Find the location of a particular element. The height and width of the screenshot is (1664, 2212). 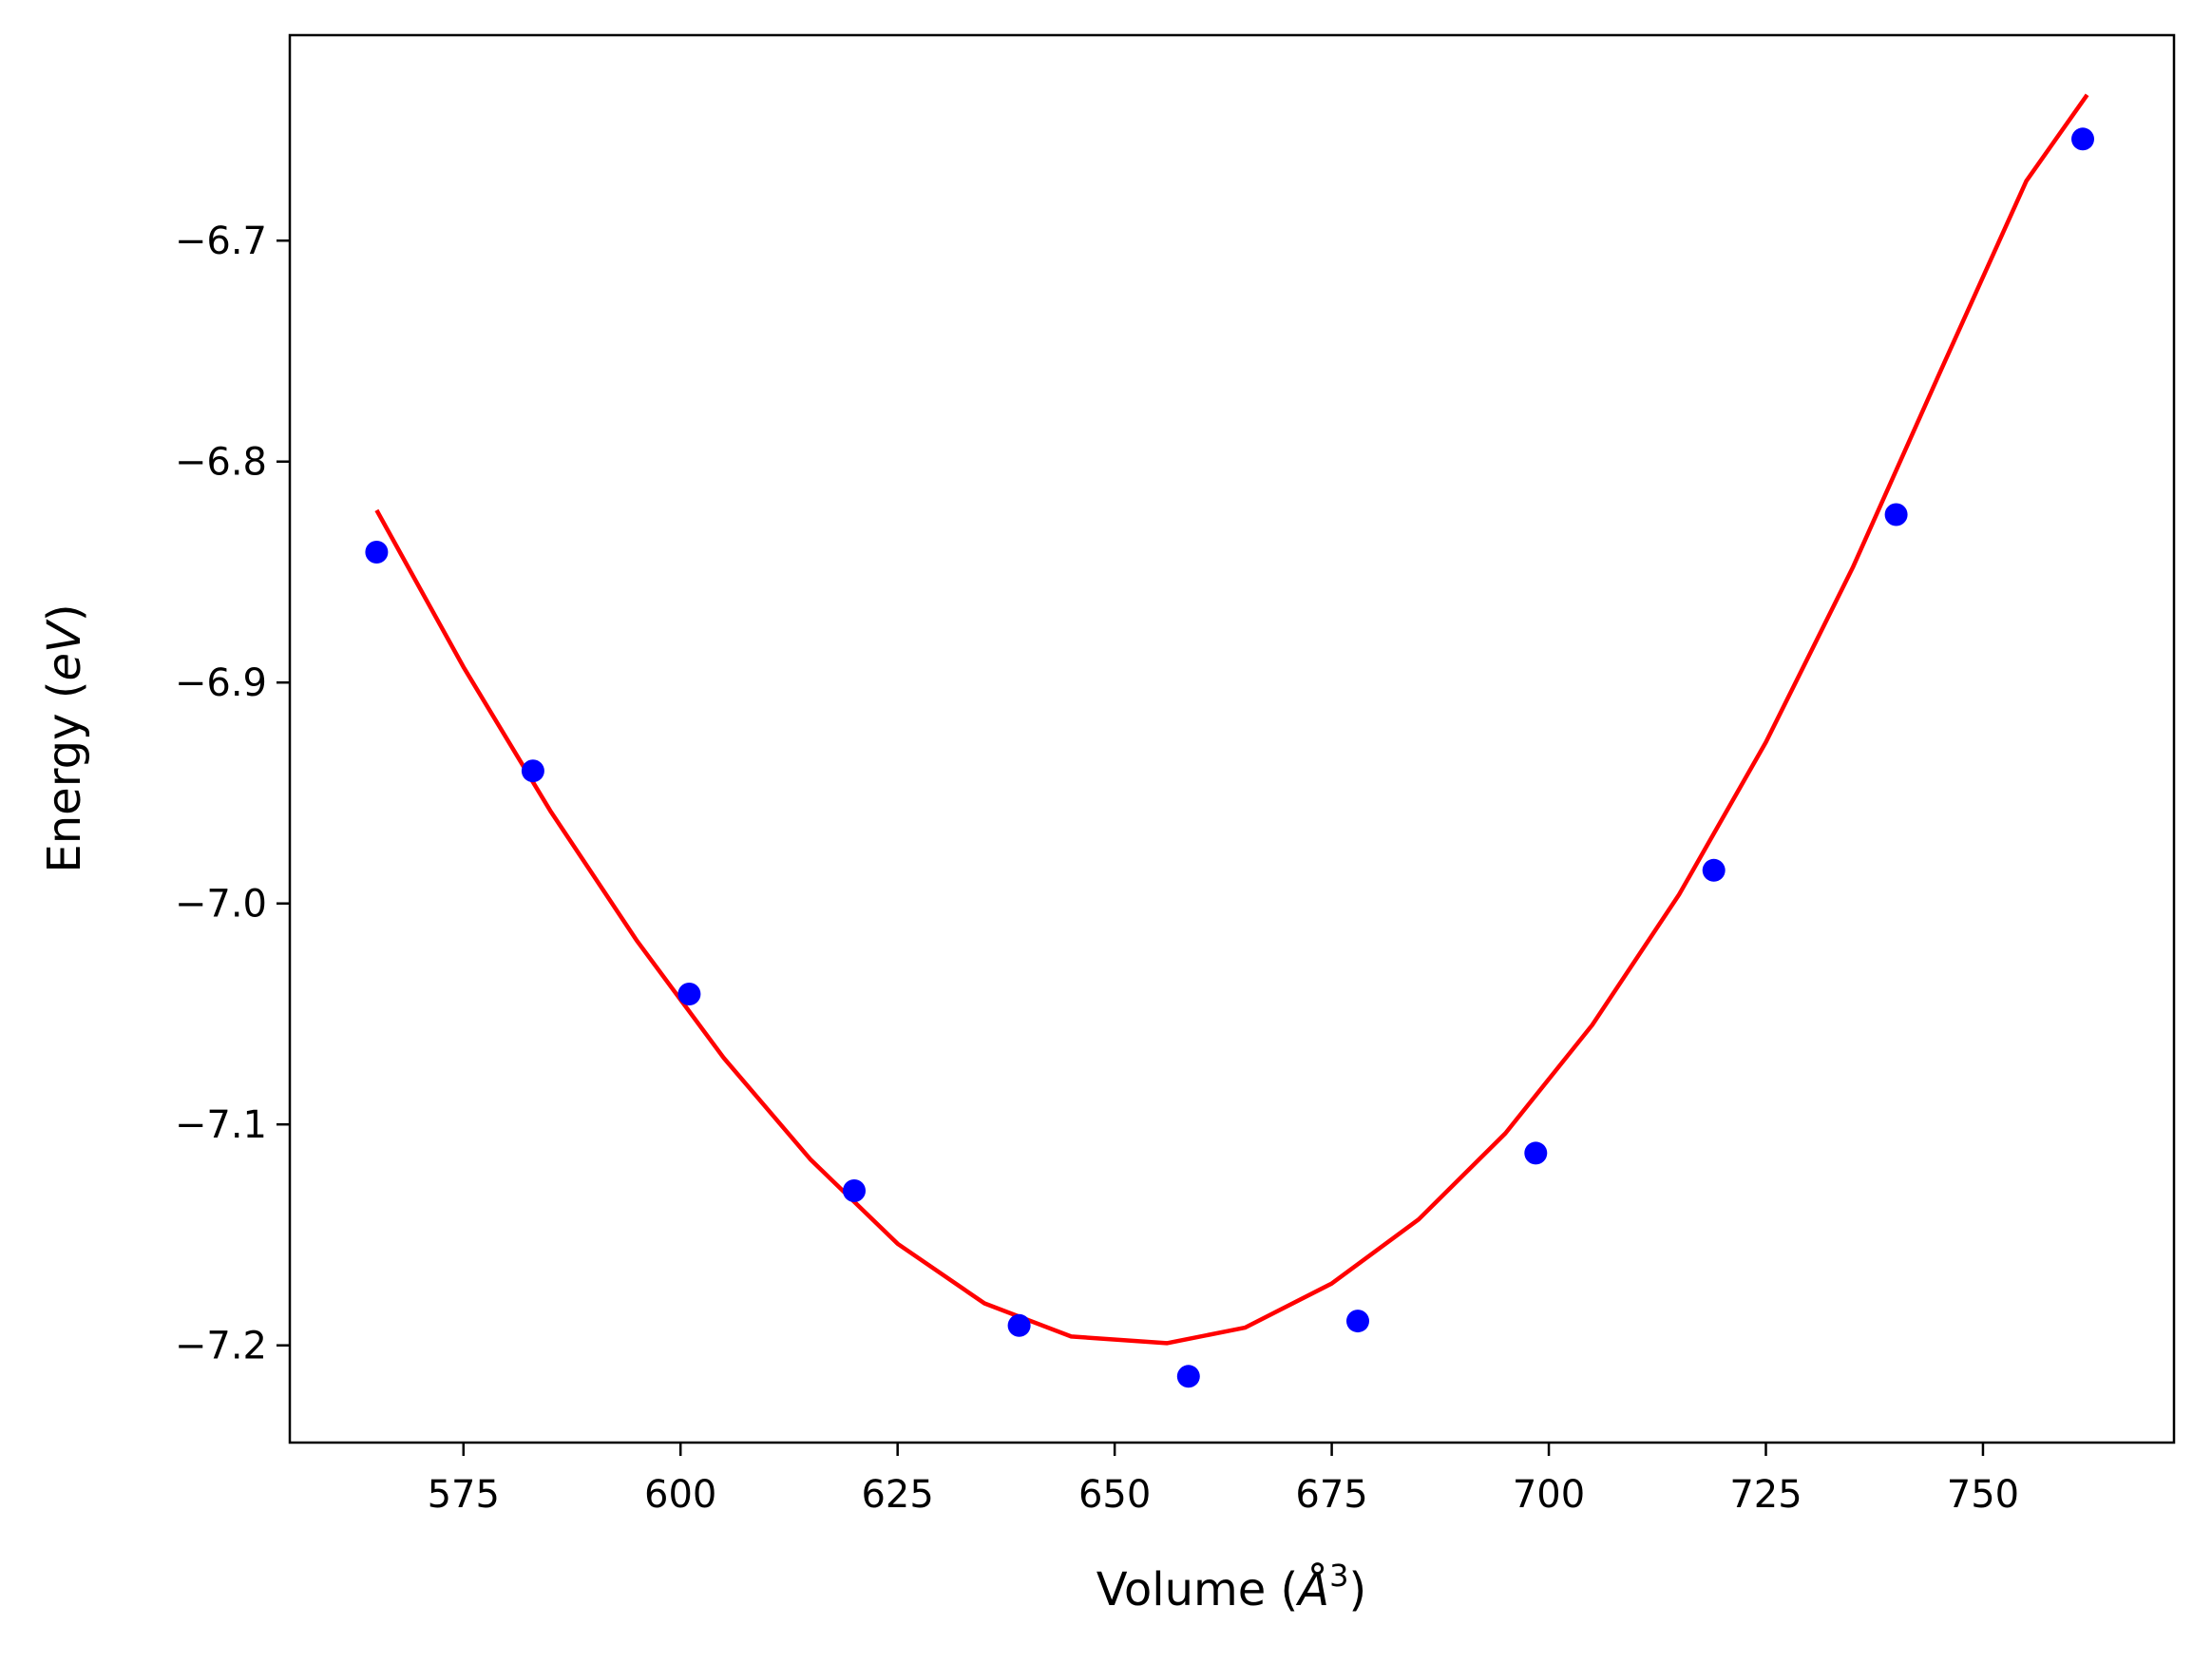

y-axis-label-suffix: ) is located at coordinates (64, 612).